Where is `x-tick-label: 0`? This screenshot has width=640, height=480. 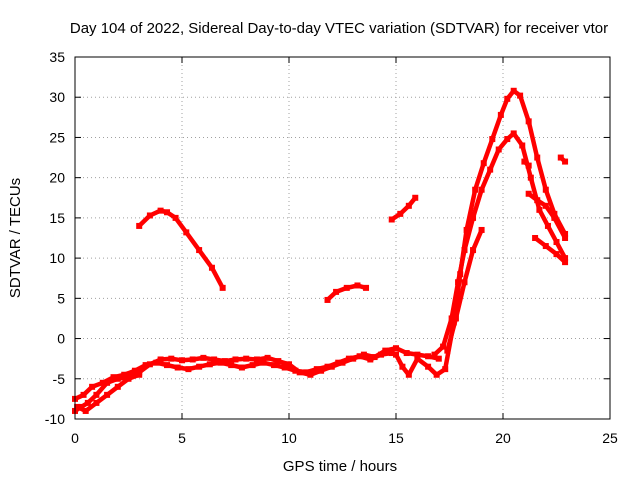 x-tick-label: 0 is located at coordinates (75, 438).